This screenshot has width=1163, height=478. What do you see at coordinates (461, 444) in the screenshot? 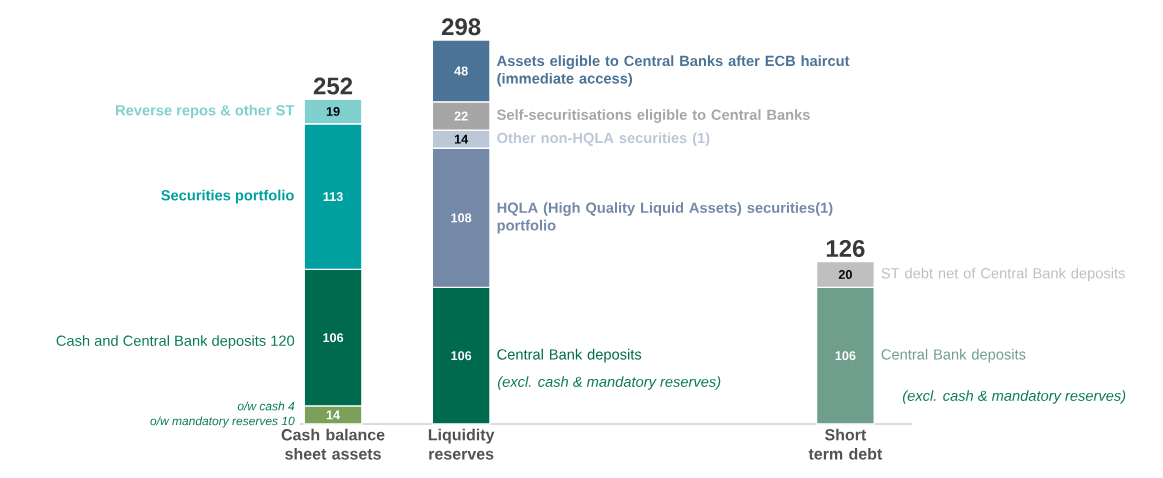
I see `x-tick-label: Liquidity reserves` at bounding box center [461, 444].